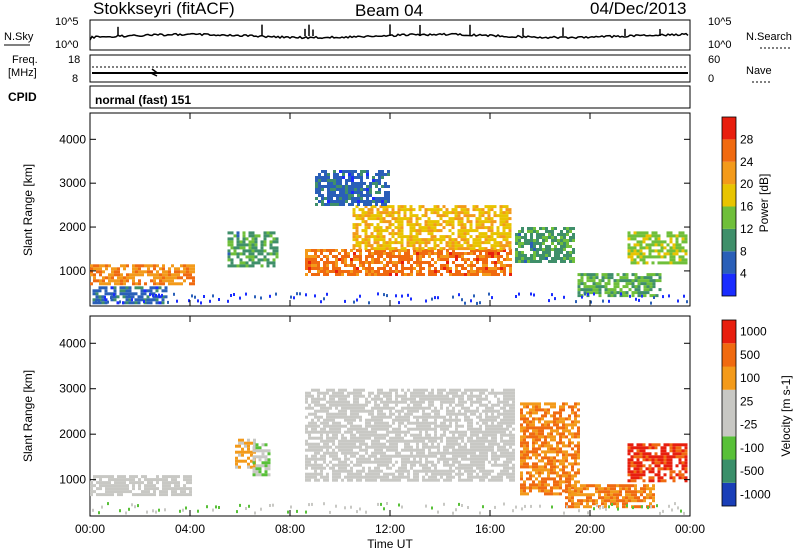  I want to click on freq-label-line2: [MHz], so click(22, 73).